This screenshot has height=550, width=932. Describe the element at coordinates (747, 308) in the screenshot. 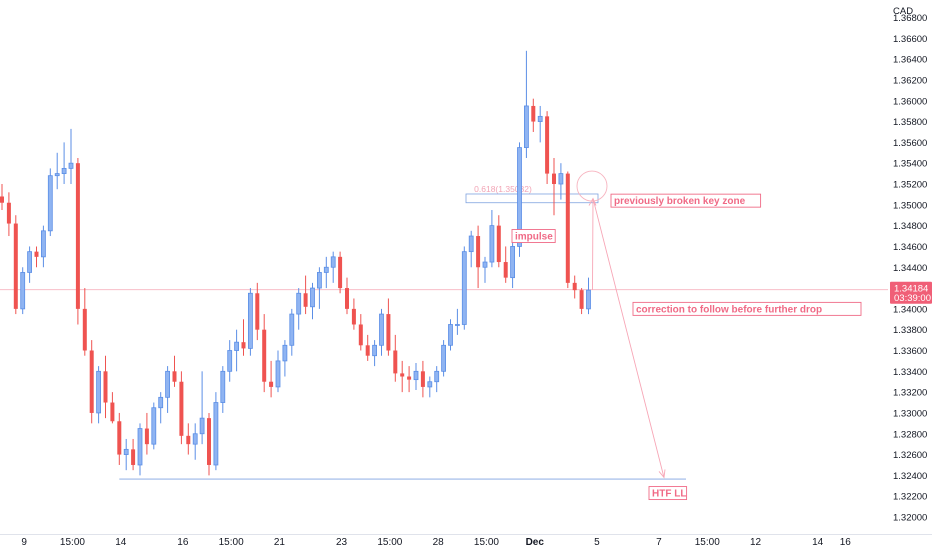

I see `annotation-label: correction to follow before further drop` at that location.